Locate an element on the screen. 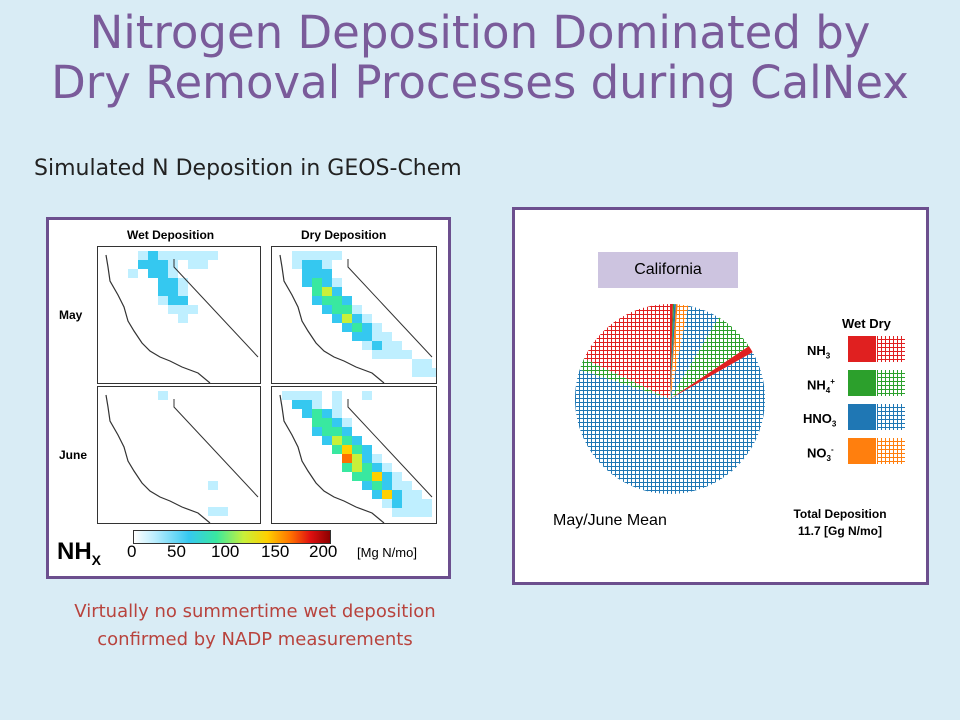 The height and width of the screenshot is (720, 960). colorbar-tick: 100 is located at coordinates (225, 551).